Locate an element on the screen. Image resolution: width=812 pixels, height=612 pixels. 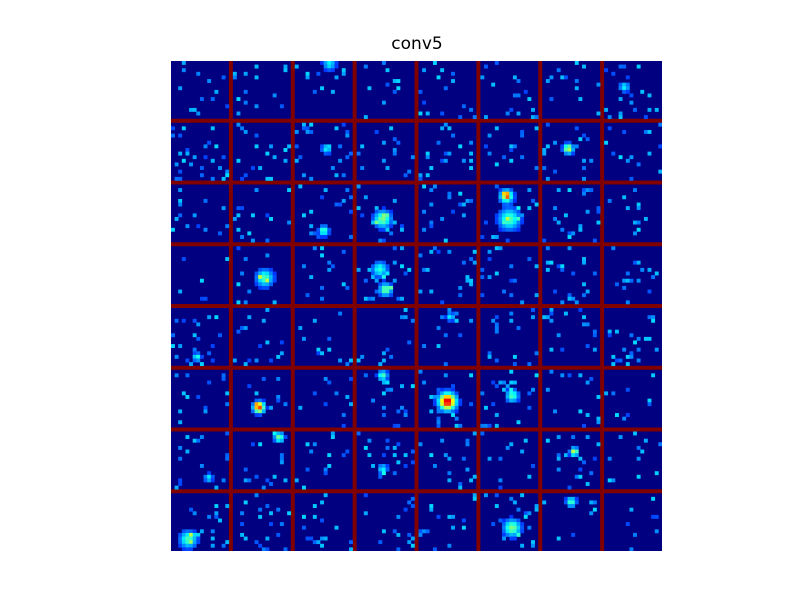
figure-title: conv5 is located at coordinates (417, 44).